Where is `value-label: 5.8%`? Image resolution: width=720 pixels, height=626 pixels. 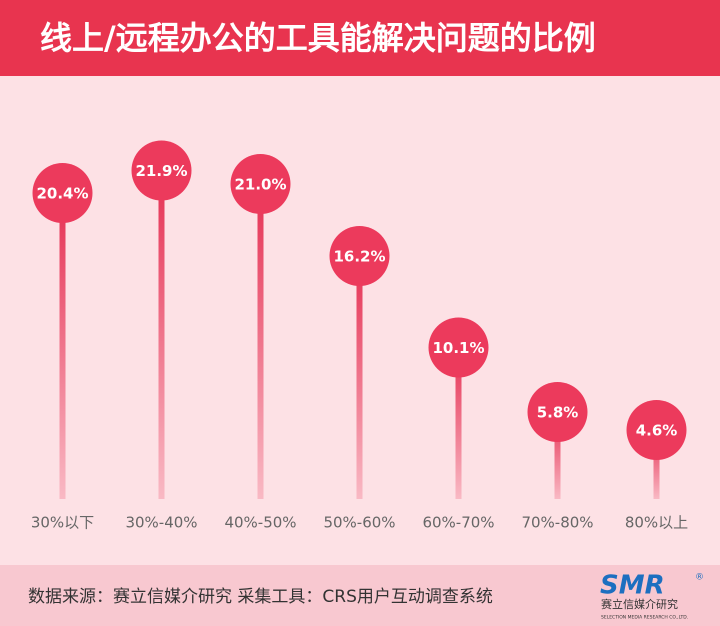
value-label: 5.8% is located at coordinates (558, 413).